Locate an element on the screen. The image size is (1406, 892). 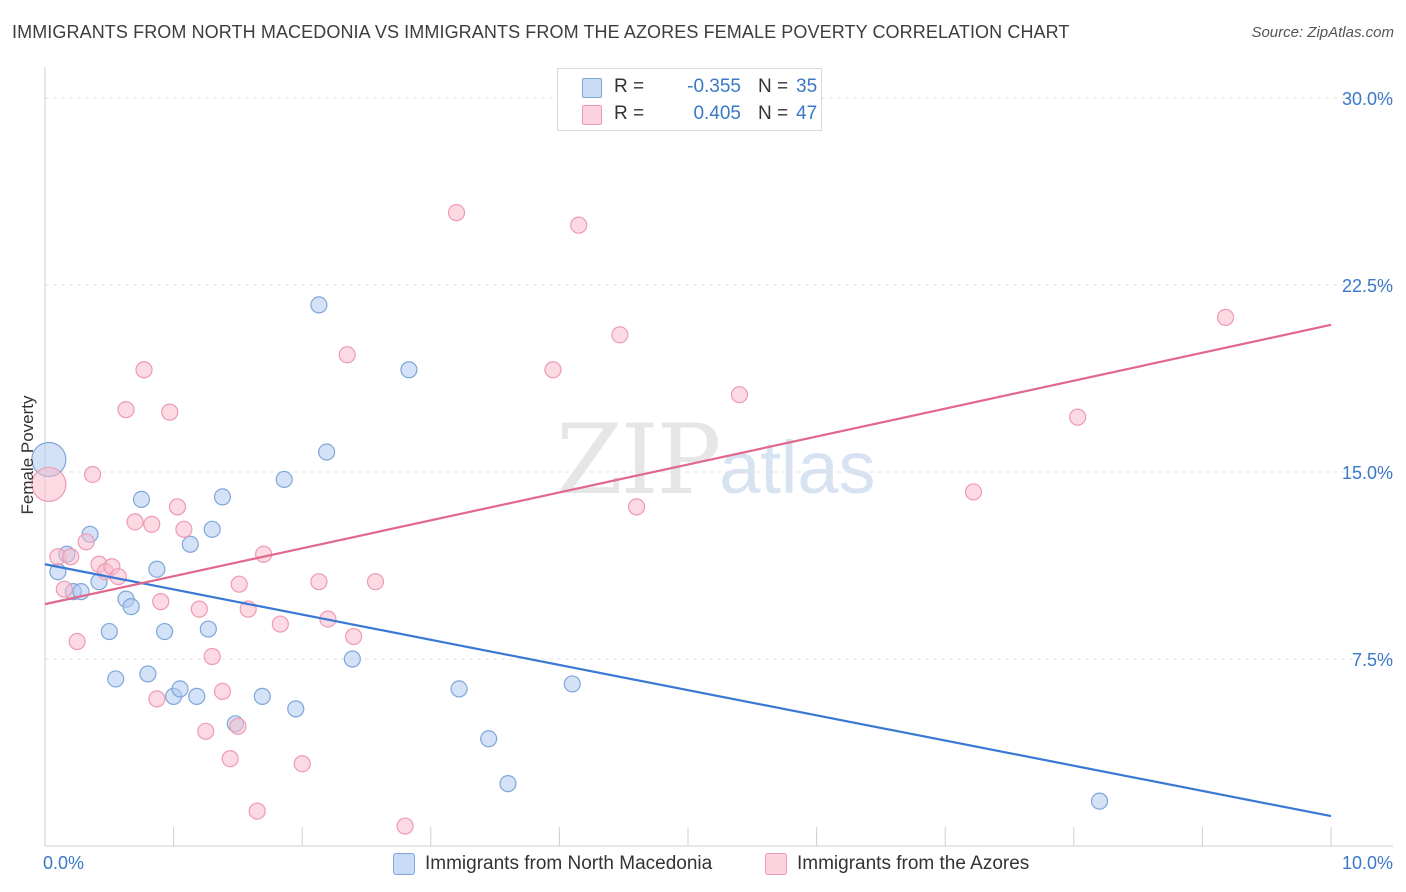
watermark-zip: ZIP is located at coordinates (638, 460).